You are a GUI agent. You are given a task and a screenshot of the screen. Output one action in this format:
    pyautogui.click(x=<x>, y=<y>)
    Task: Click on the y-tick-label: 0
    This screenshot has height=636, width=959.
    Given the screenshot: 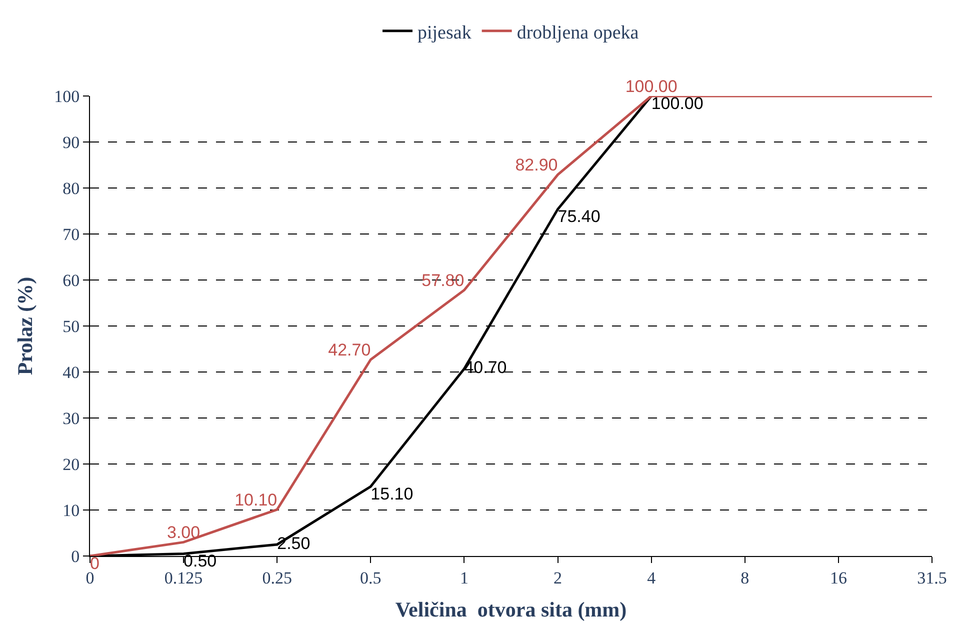 What is the action you would take?
    pyautogui.click(x=75, y=556)
    